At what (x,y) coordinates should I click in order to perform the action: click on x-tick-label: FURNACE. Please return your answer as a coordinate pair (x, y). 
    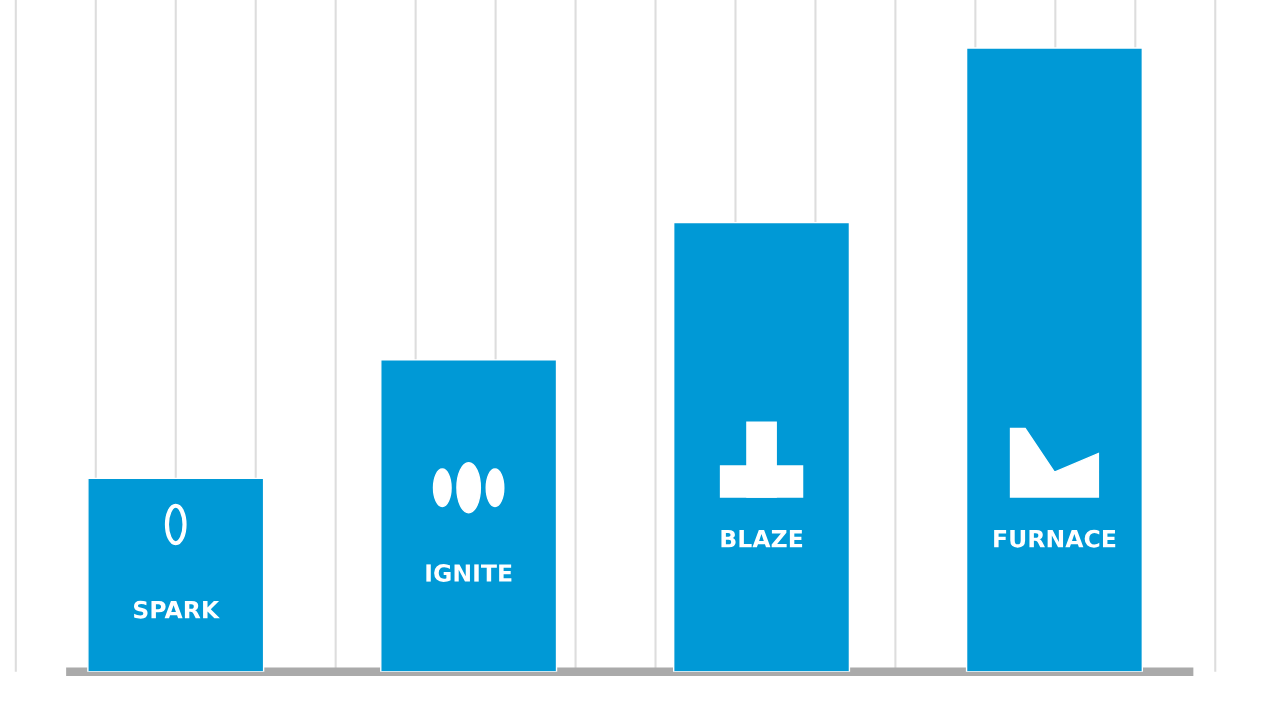
    Looking at the image, I should click on (1055, 538).